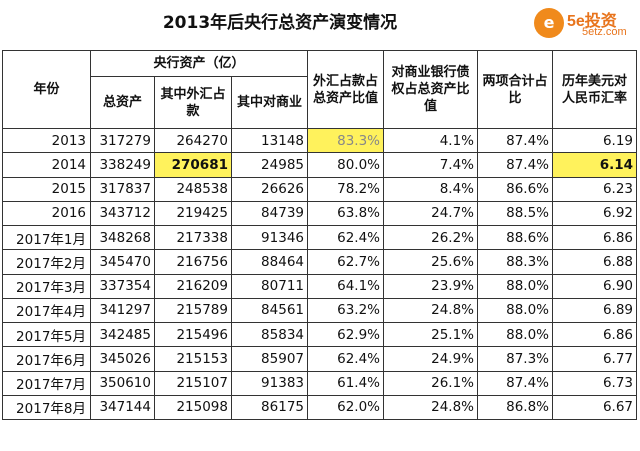 This screenshot has width=640, height=451. Describe the element at coordinates (193, 383) in the screenshot. I see `cell-fx-holdings: 215107` at that location.